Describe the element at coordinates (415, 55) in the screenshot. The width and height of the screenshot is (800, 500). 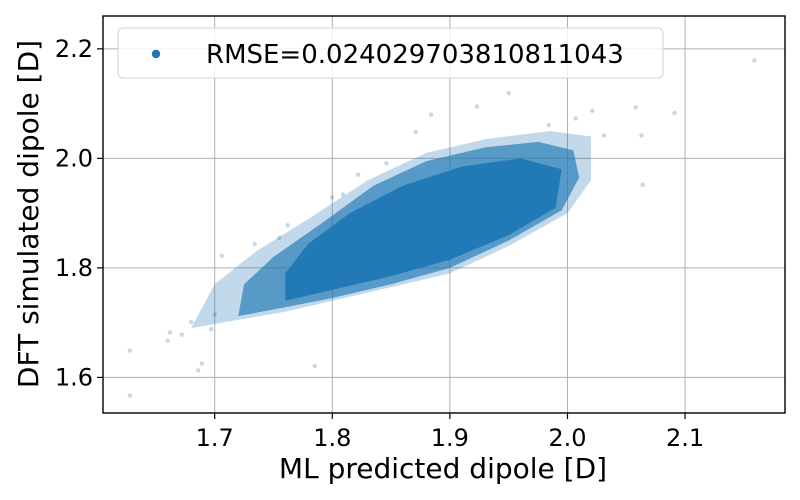
I see `legend-label: RMSE=0.024029703810811043` at that location.